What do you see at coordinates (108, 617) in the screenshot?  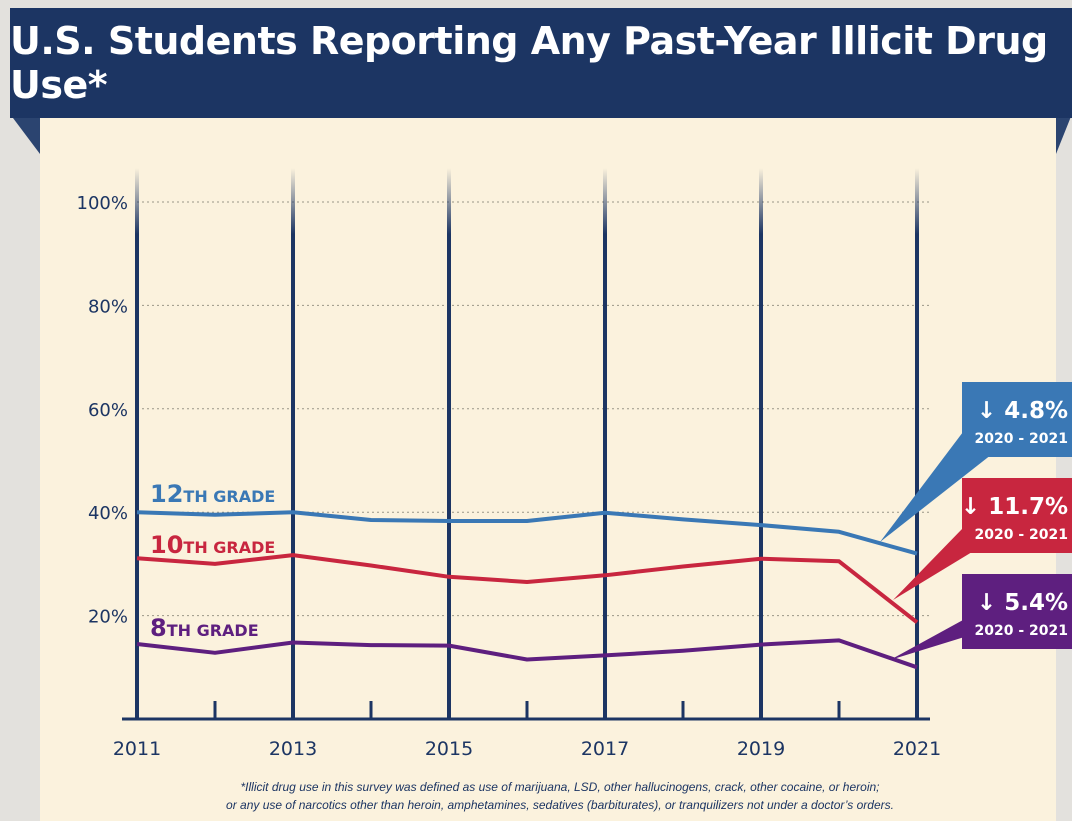 I see `y-tick-label: 20%` at bounding box center [108, 617].